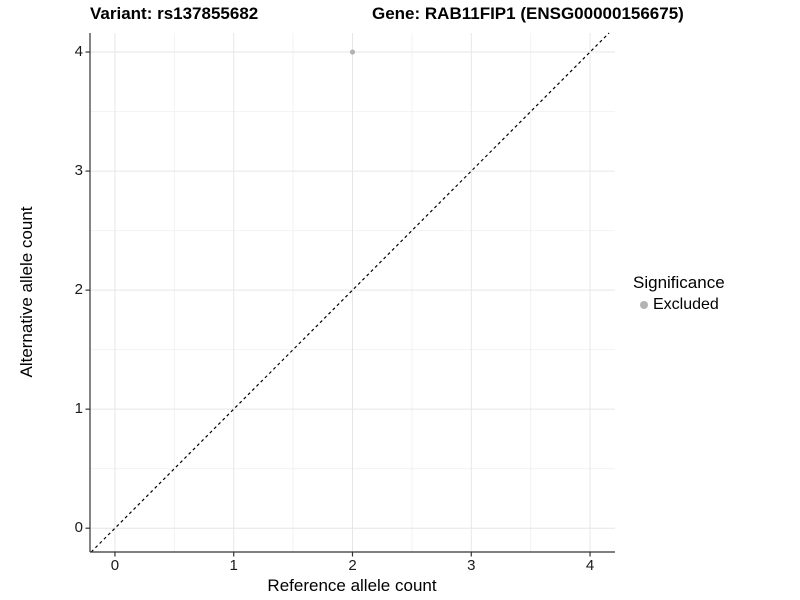 The height and width of the screenshot is (600, 800). I want to click on x-tick-label: 3, so click(471, 565).